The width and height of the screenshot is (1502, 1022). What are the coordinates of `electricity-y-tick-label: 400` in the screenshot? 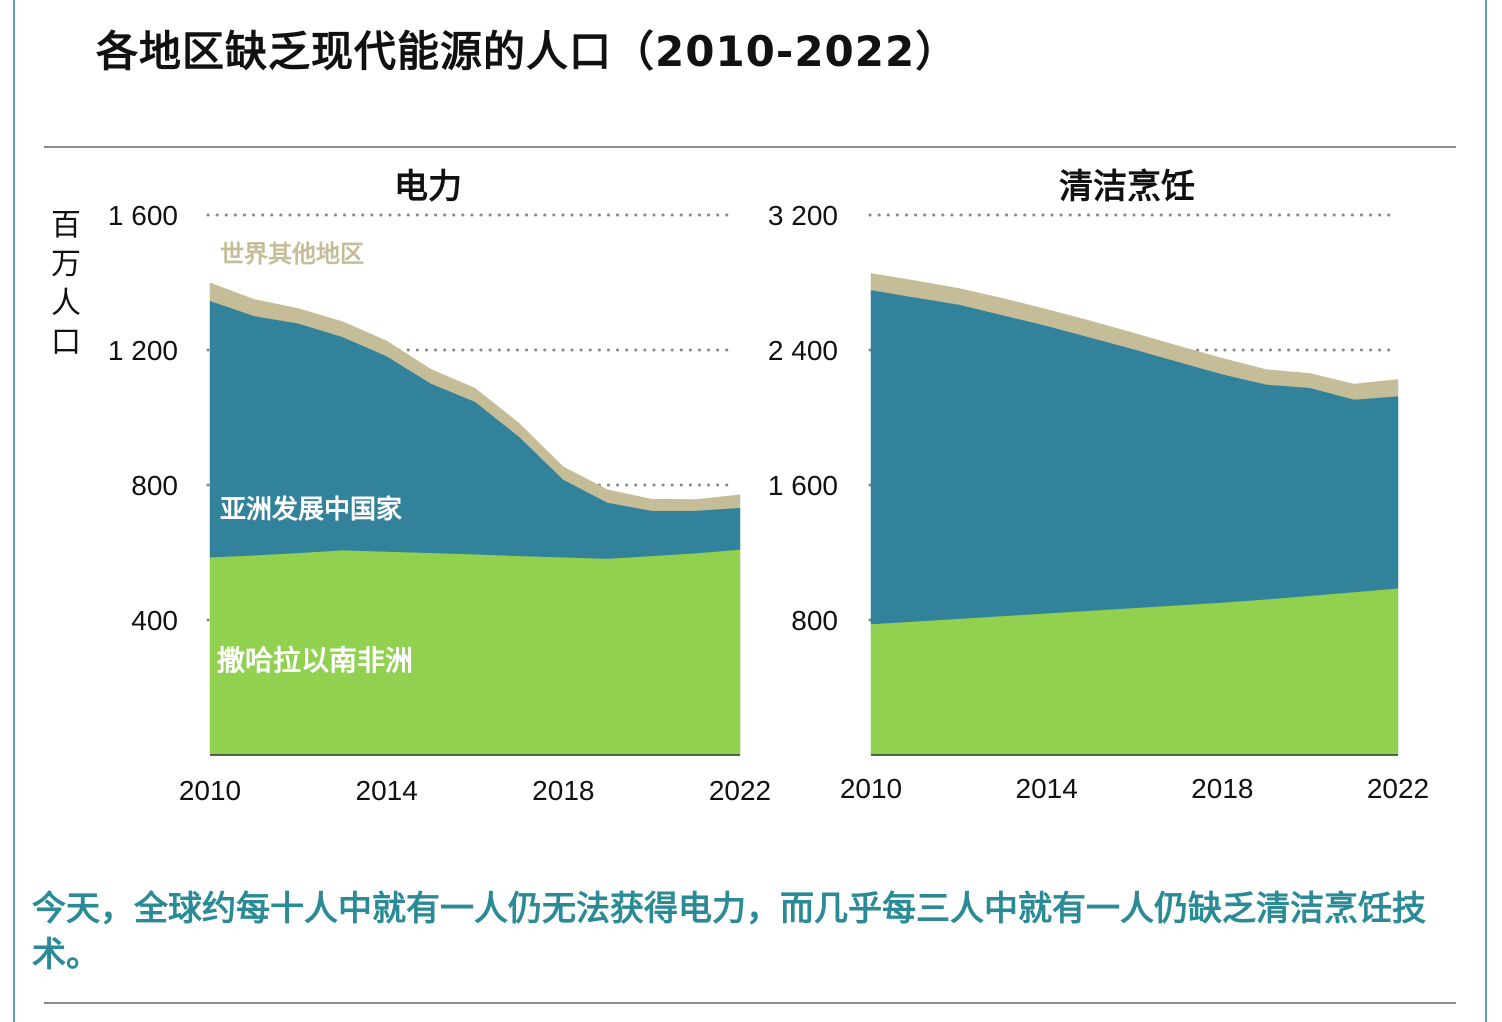 It's located at (154, 620).